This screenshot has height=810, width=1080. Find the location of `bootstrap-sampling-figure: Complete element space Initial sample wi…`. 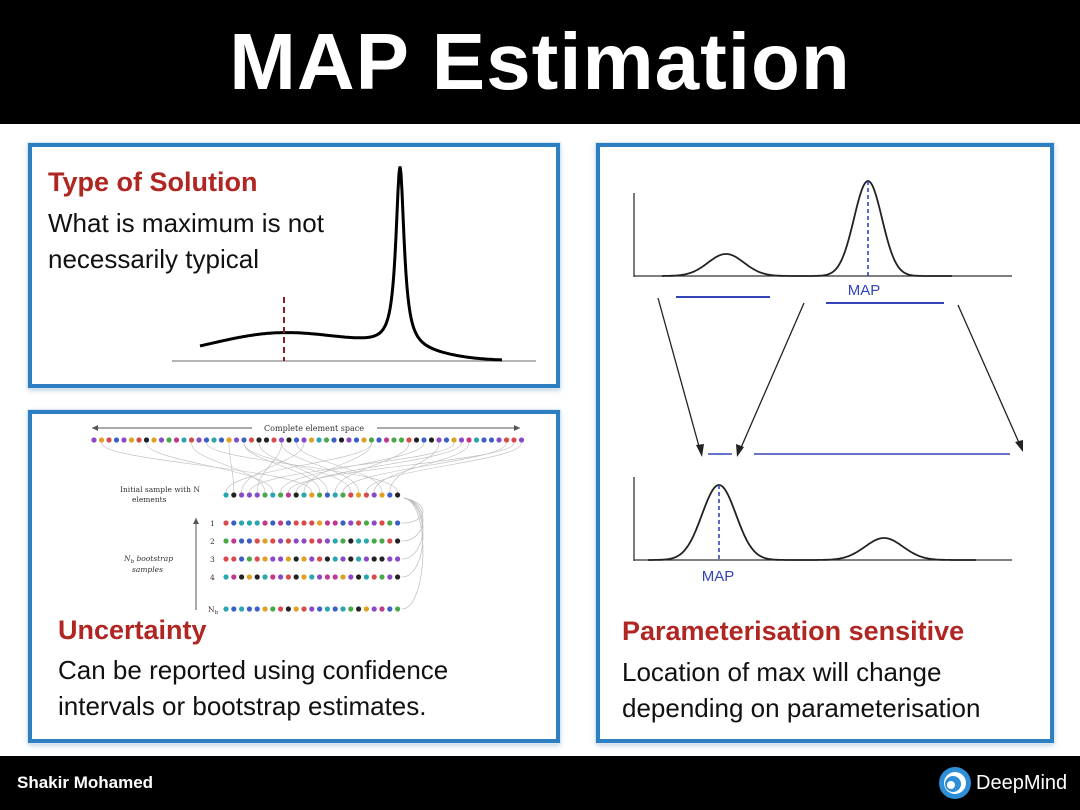

bootstrap-sampling-figure: Complete element space Initial sample wi… is located at coordinates (308, 520).